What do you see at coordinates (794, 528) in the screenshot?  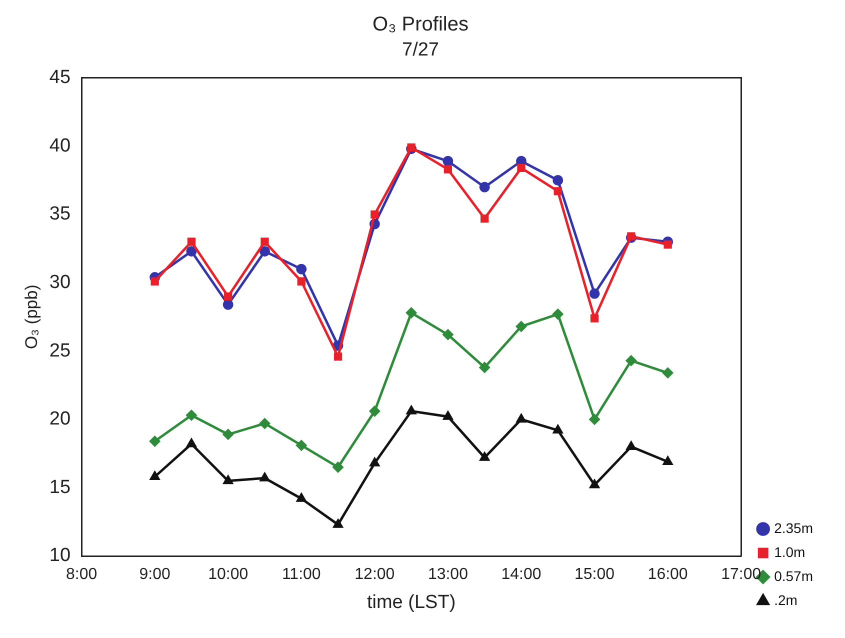 I see `legend-label: 2.35m` at bounding box center [794, 528].